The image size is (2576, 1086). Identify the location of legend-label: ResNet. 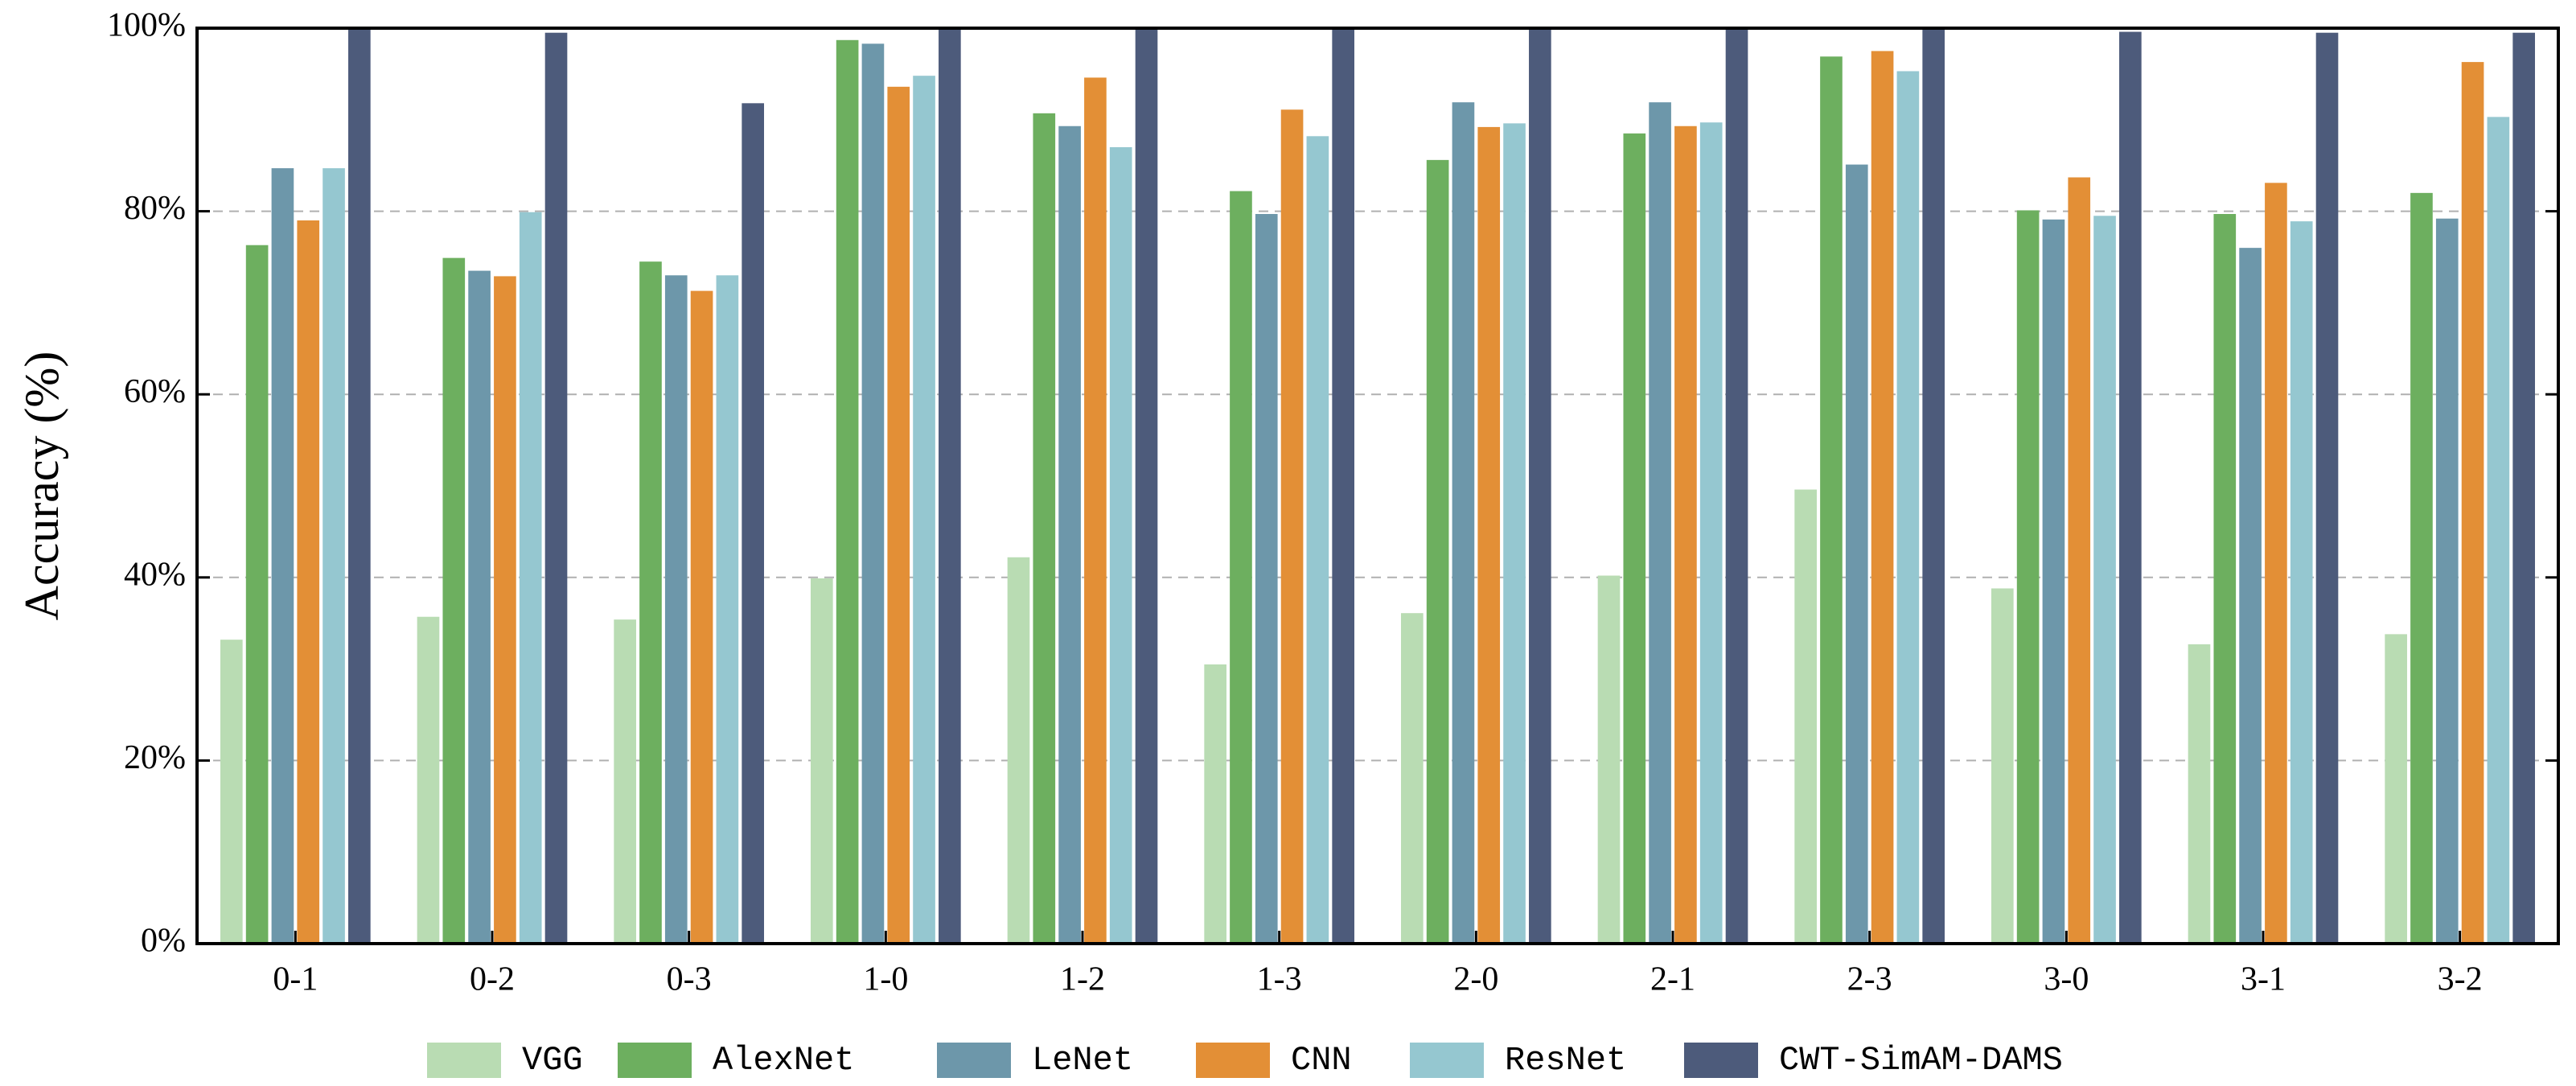
(1565, 1060).